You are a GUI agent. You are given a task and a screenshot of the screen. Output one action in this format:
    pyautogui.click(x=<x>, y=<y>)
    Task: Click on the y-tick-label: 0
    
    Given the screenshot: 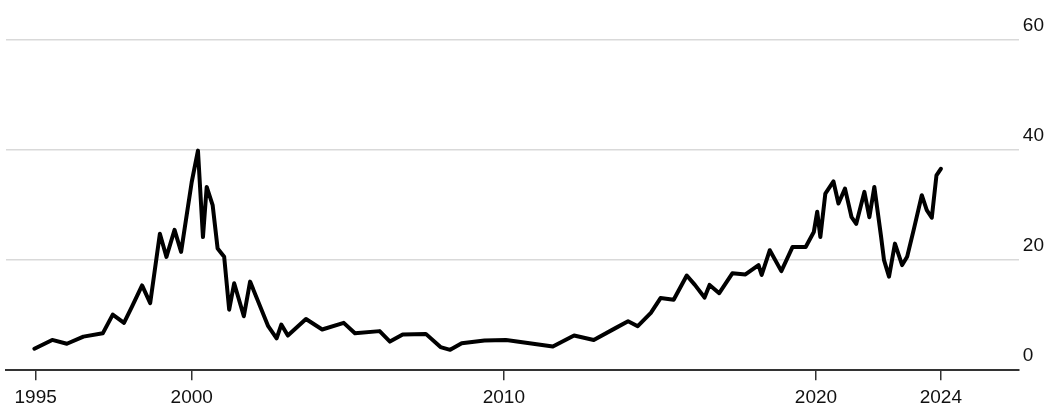 What is the action you would take?
    pyautogui.click(x=1028, y=355)
    